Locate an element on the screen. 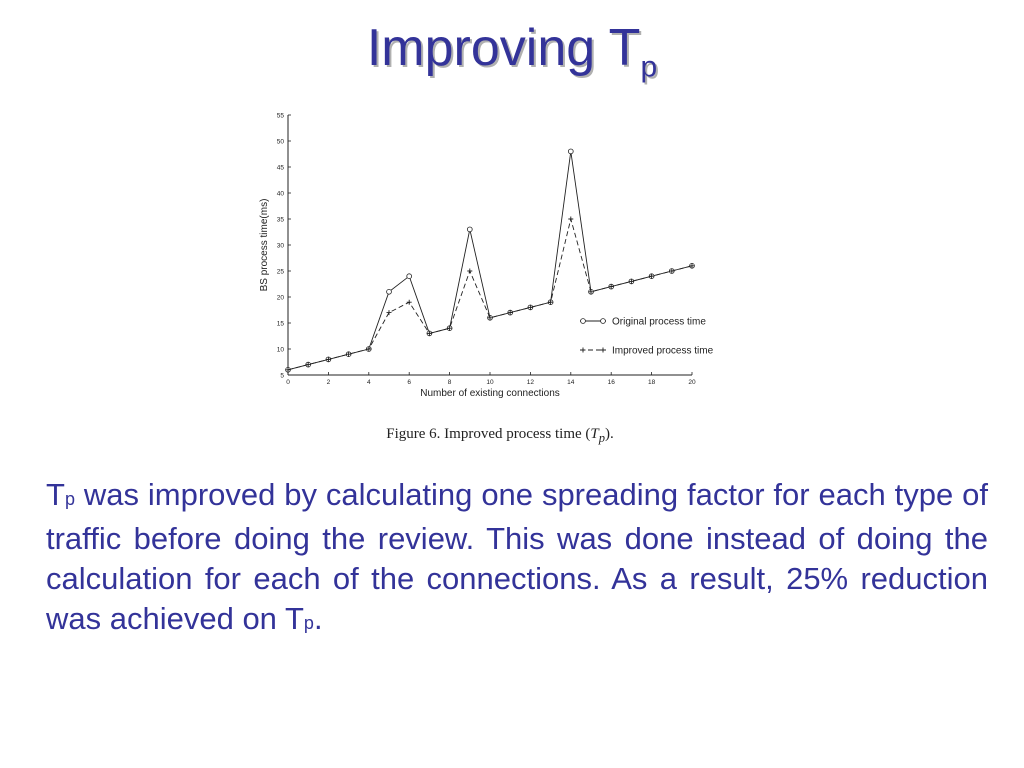 This screenshot has width=1024, height=768. body-t-subscript: p is located at coordinates (69, 499).